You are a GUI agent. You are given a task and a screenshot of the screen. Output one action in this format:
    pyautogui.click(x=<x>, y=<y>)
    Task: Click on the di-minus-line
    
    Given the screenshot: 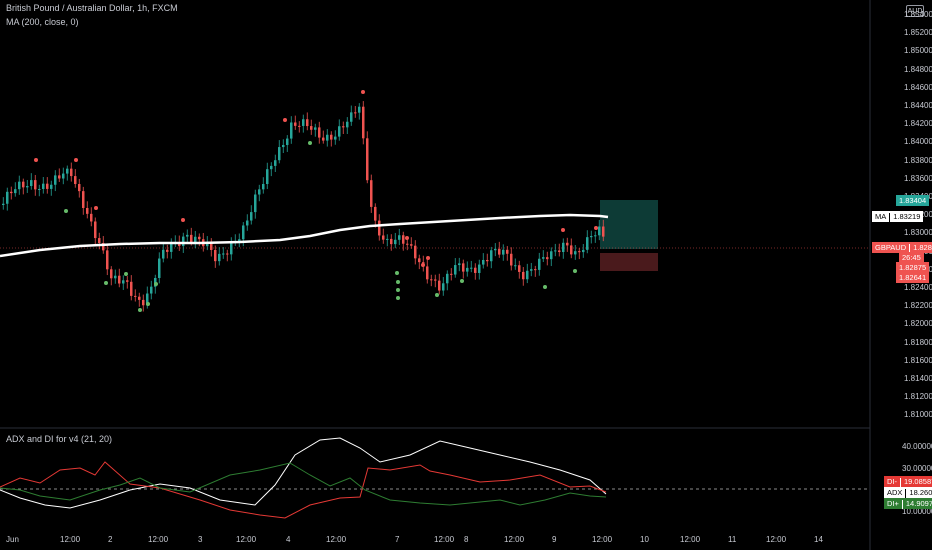 What is the action you would take?
    pyautogui.click(x=303, y=490)
    